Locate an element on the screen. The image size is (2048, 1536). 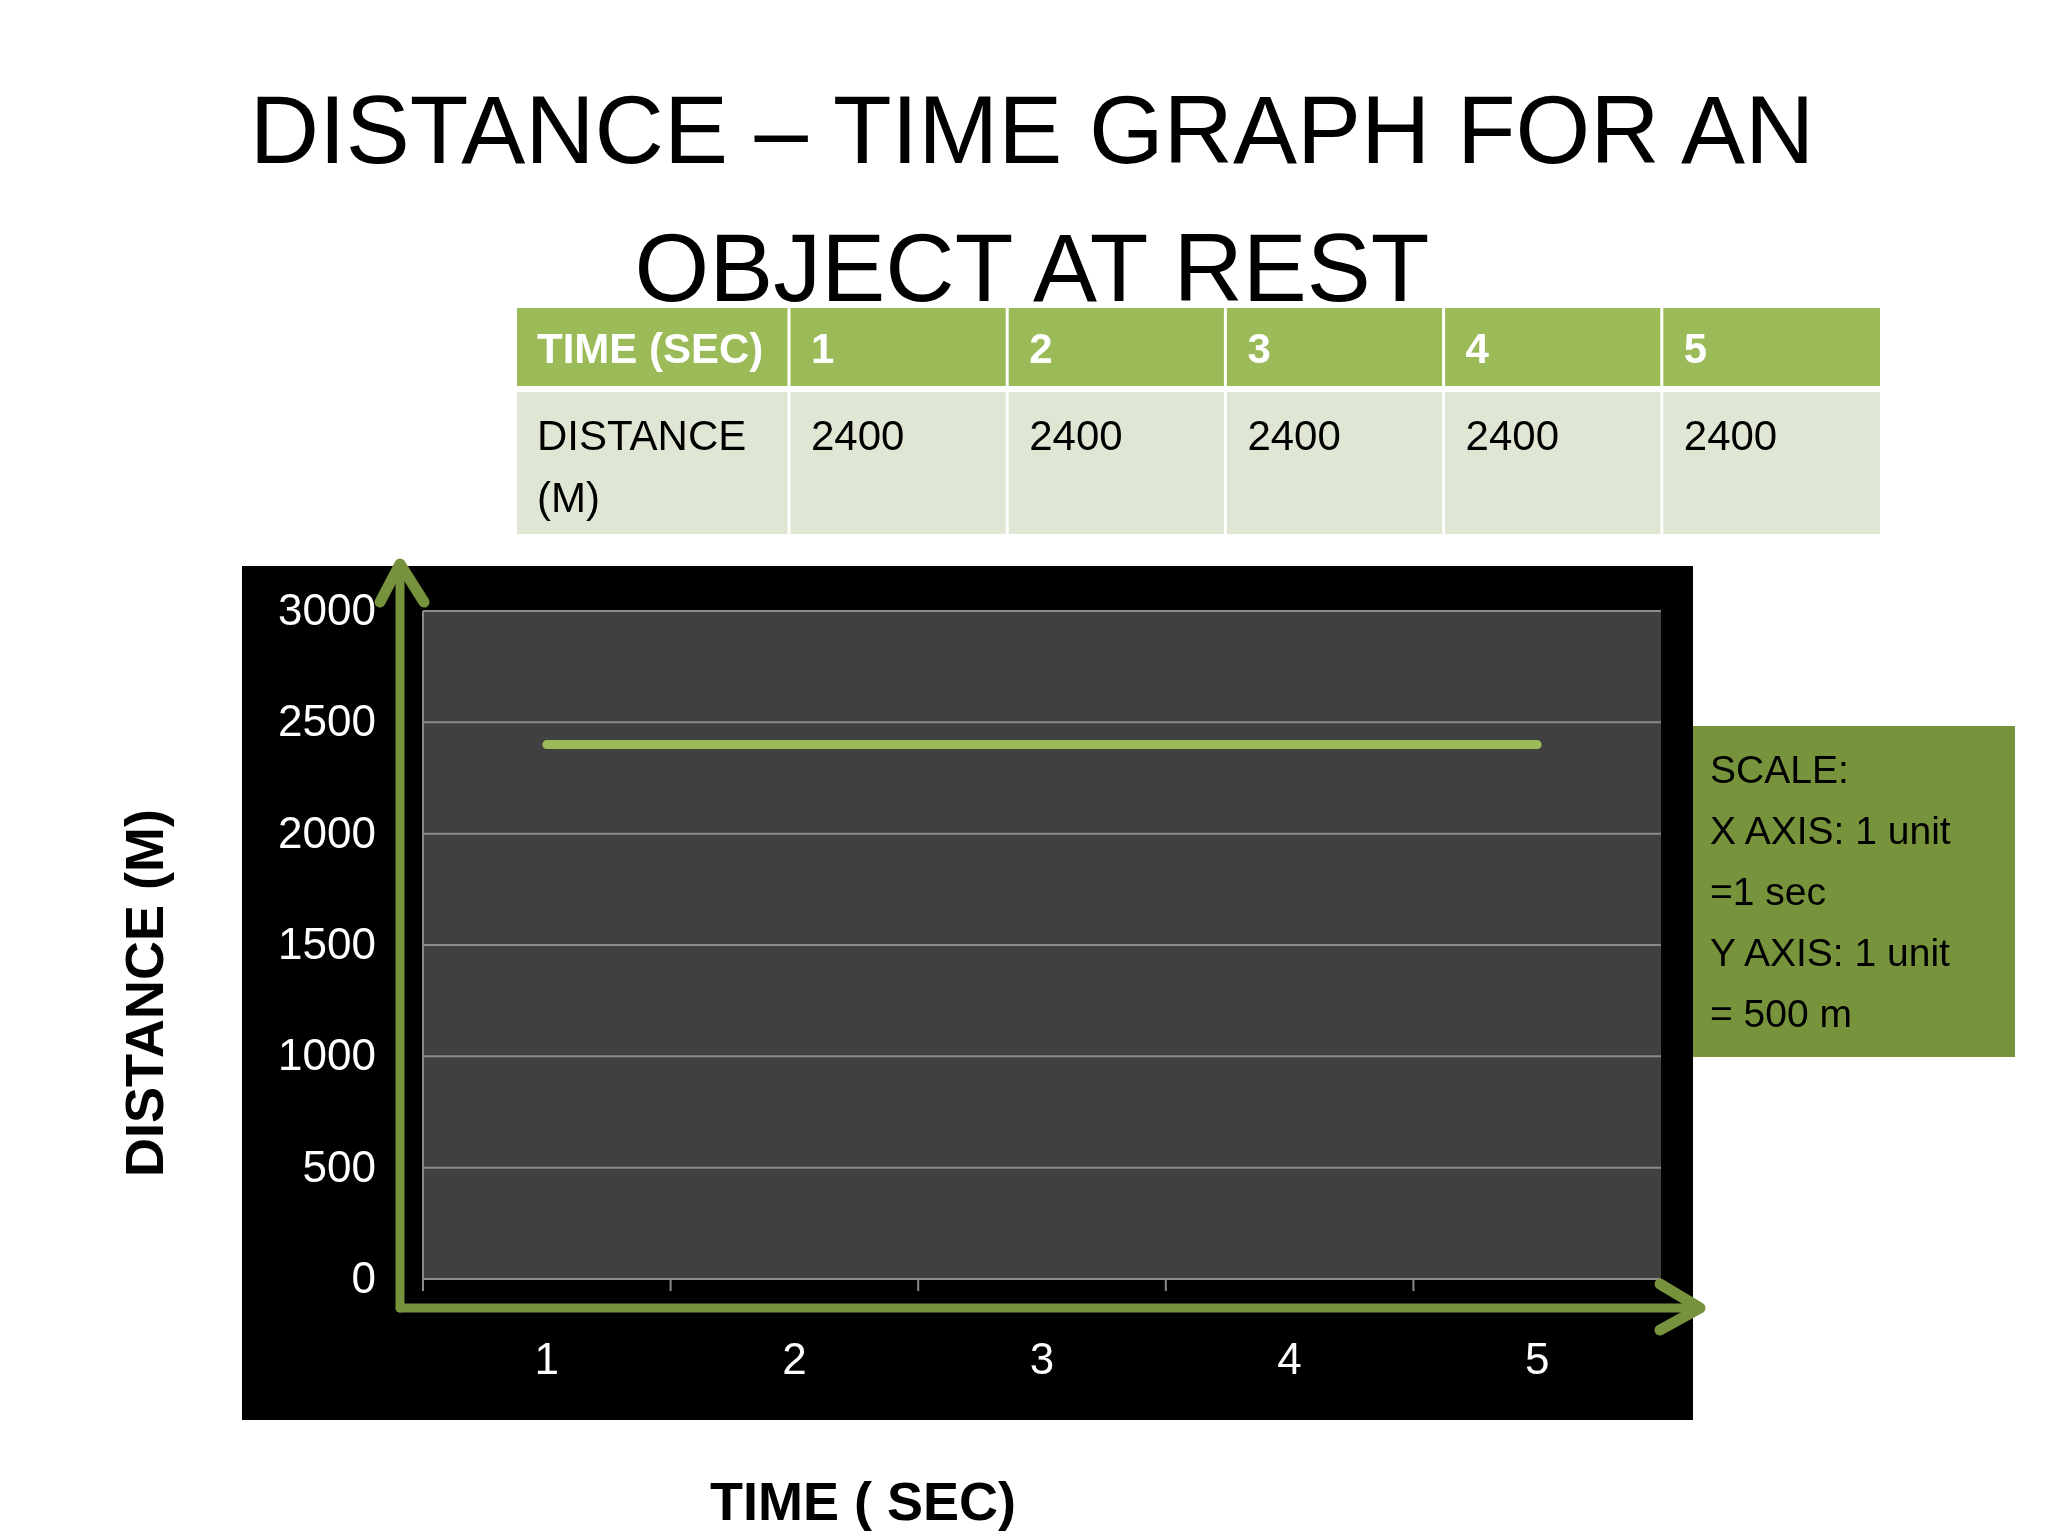
y-tick-label: 3000 is located at coordinates (327, 609).